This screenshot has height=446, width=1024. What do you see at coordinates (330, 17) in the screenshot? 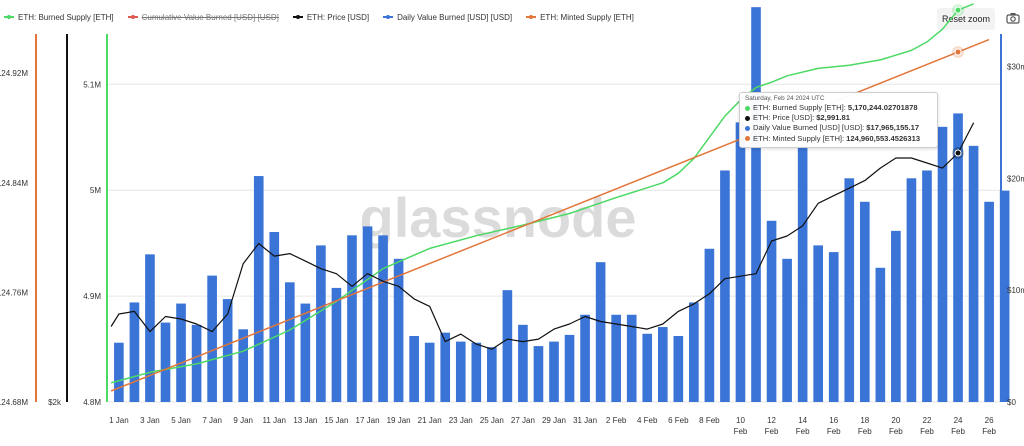
I see `legend-item-2: ETH: Price [USD]` at bounding box center [330, 17].